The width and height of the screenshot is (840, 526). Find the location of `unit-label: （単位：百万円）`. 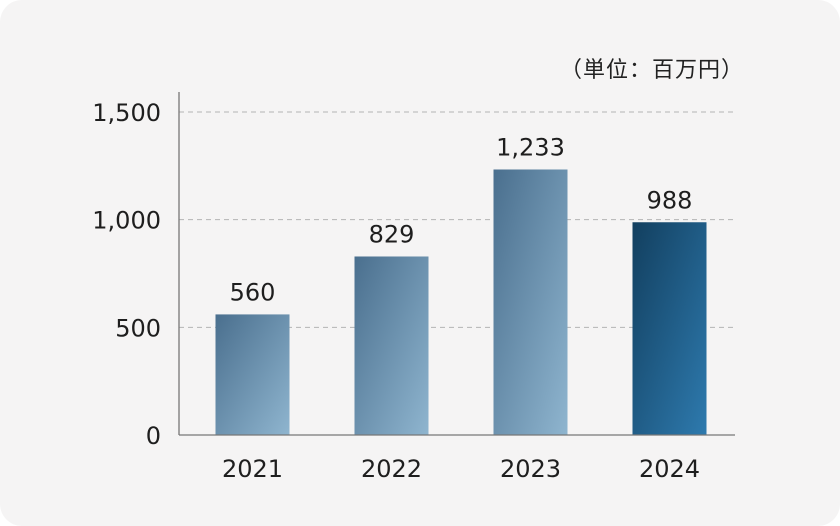

unit-label: （単位：百万円） is located at coordinates (651, 70).